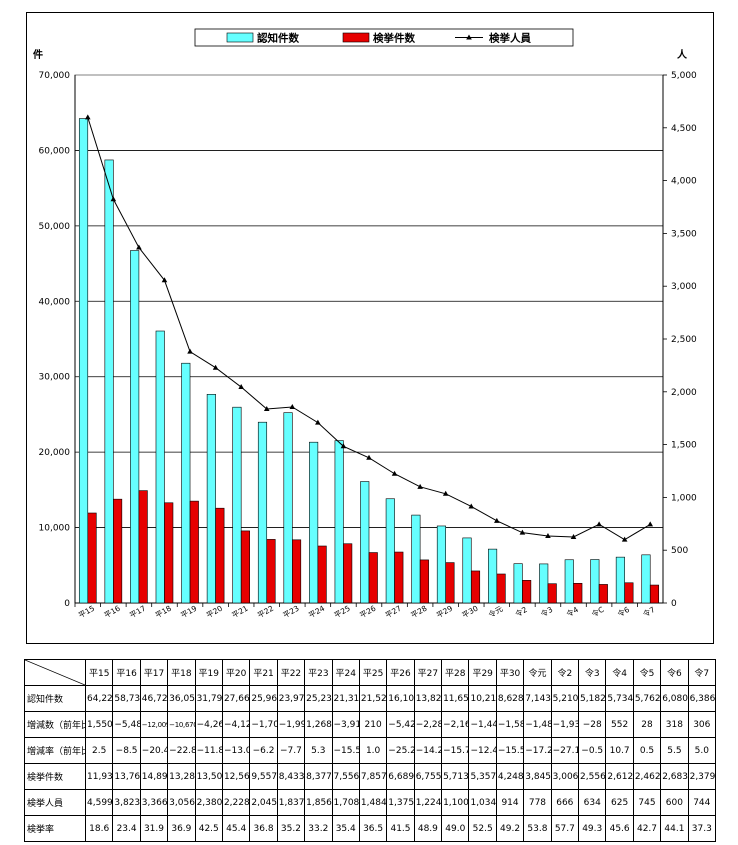  Describe the element at coordinates (684, 182) in the screenshot. I see `right-tick-label: 4,000` at that location.